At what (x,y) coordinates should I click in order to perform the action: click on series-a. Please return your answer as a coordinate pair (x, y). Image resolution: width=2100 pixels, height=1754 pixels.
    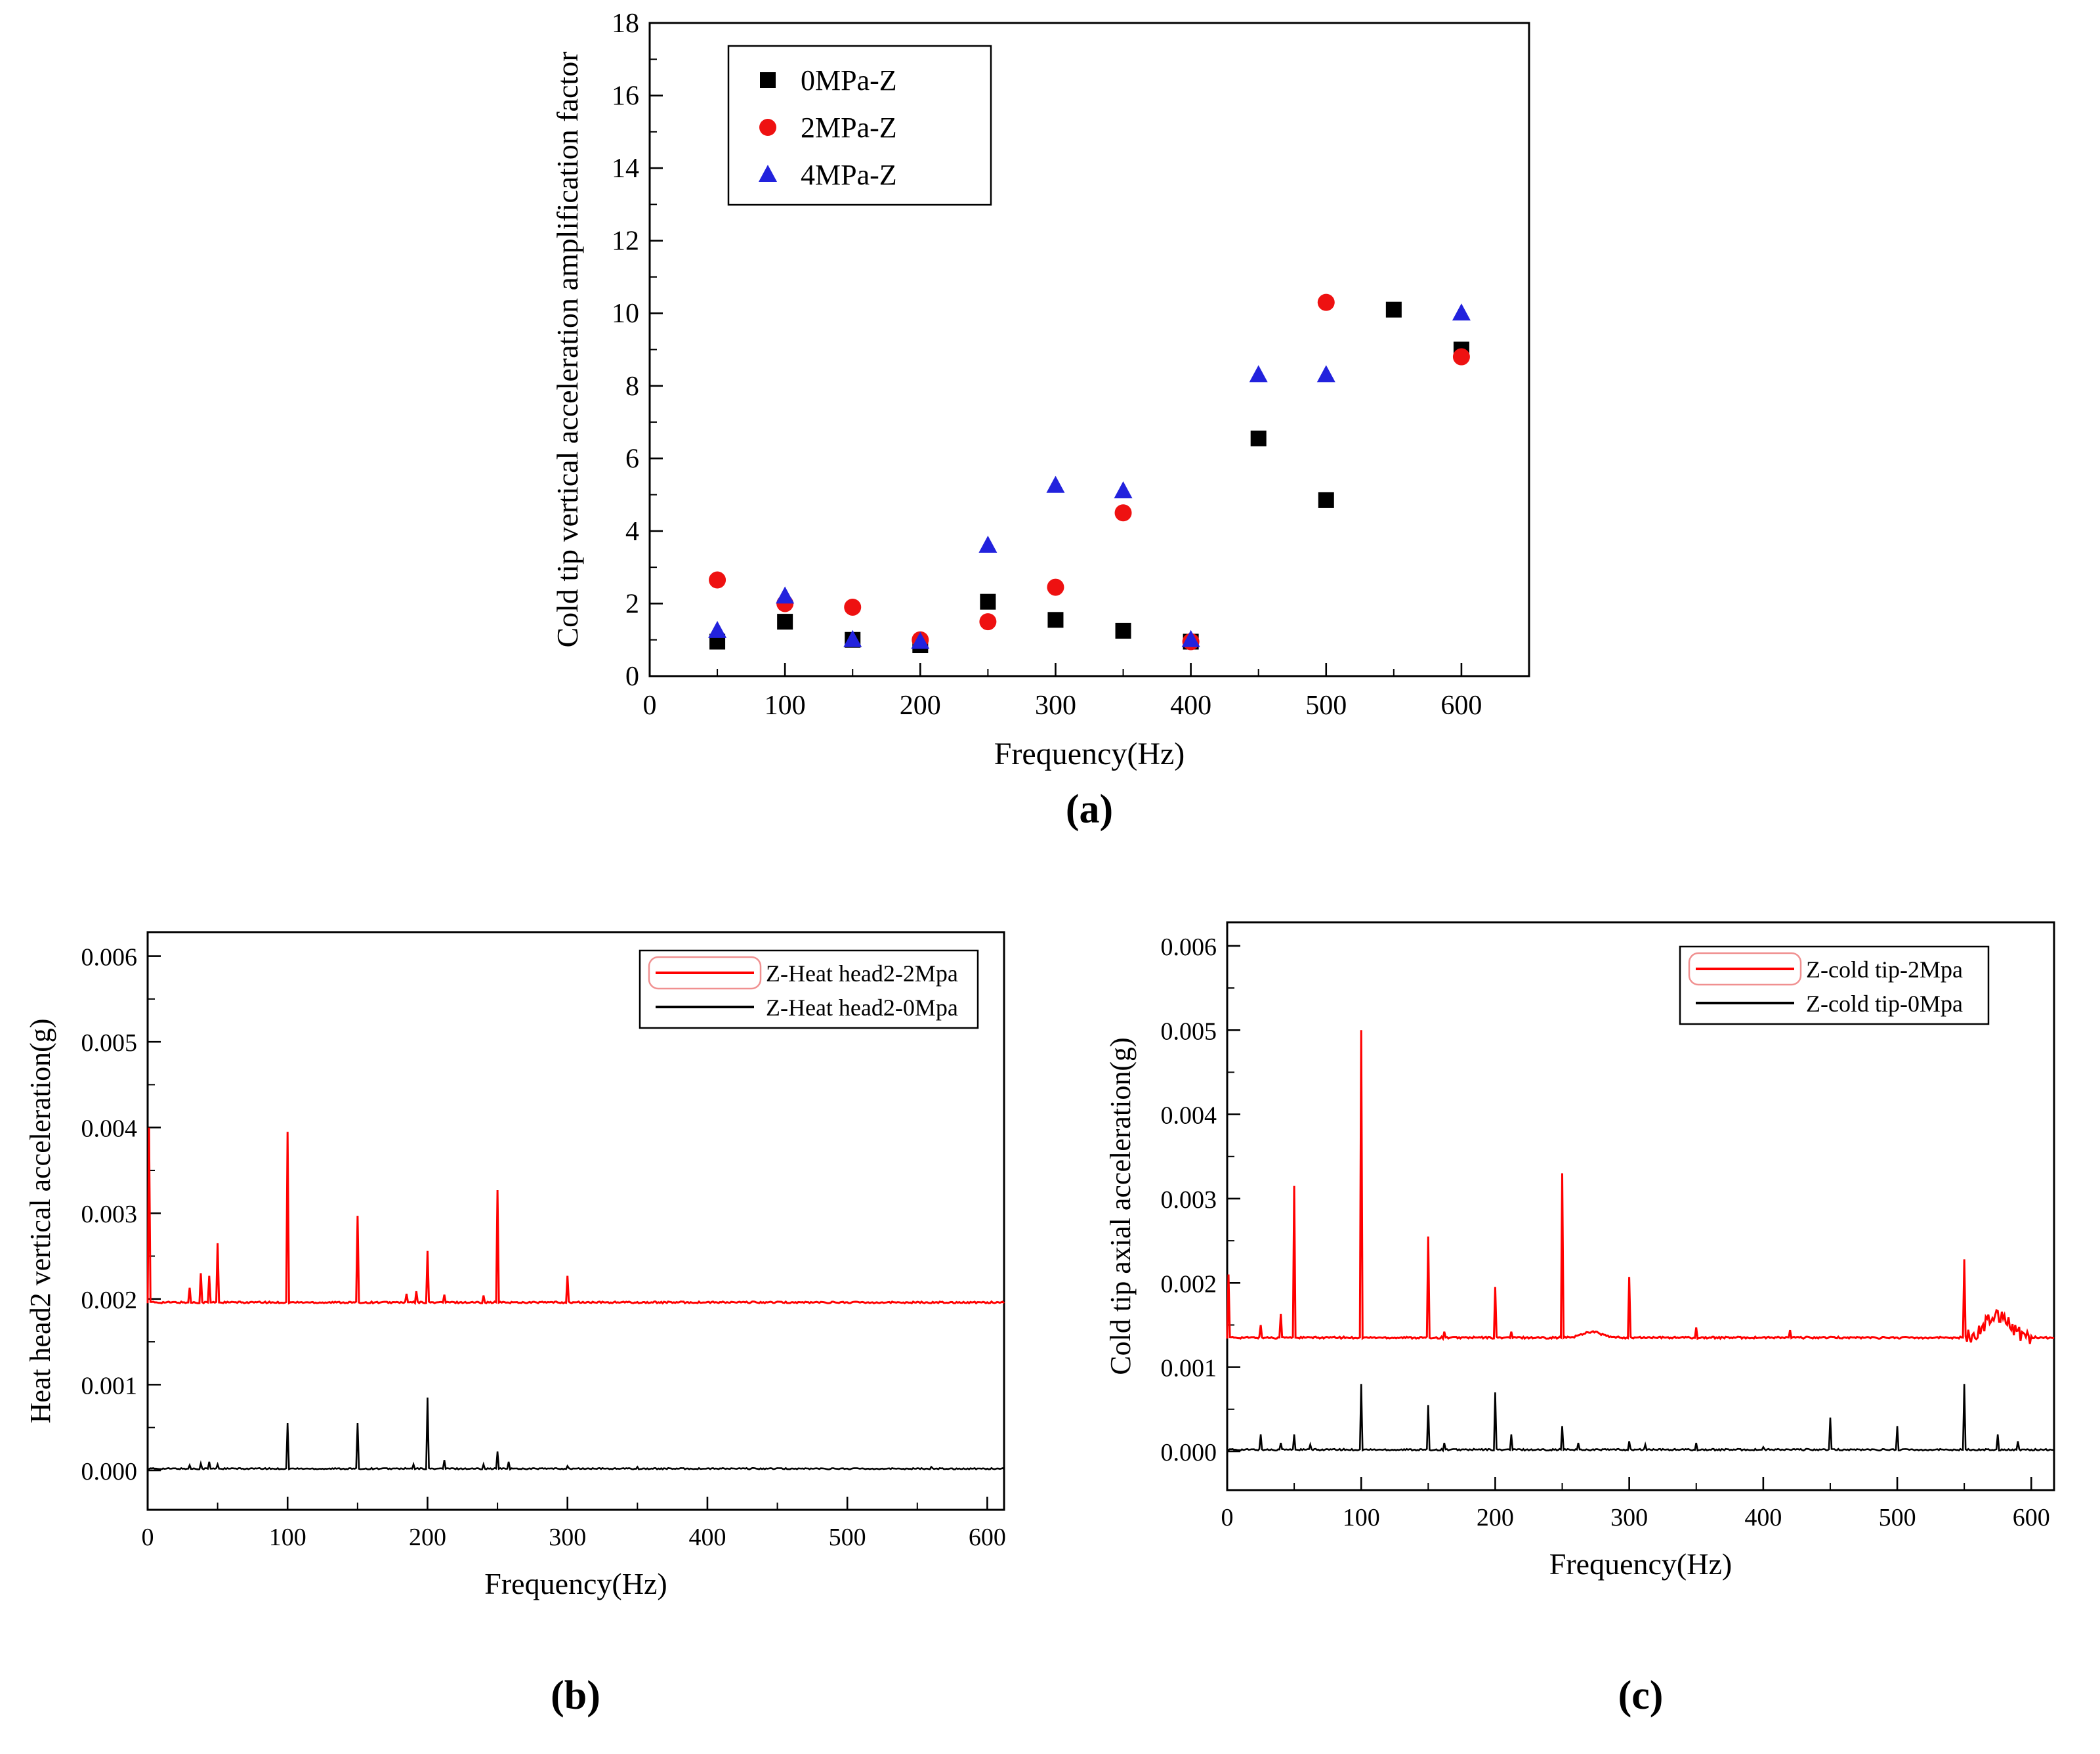
    Looking at the image, I should click on (1089, 473).